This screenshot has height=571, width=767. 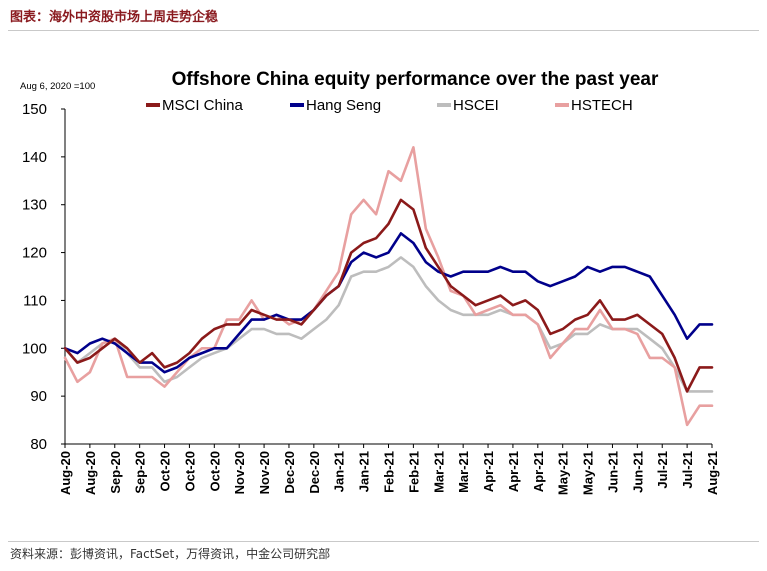 I want to click on y-tick-label: 90, so click(x=38, y=396).